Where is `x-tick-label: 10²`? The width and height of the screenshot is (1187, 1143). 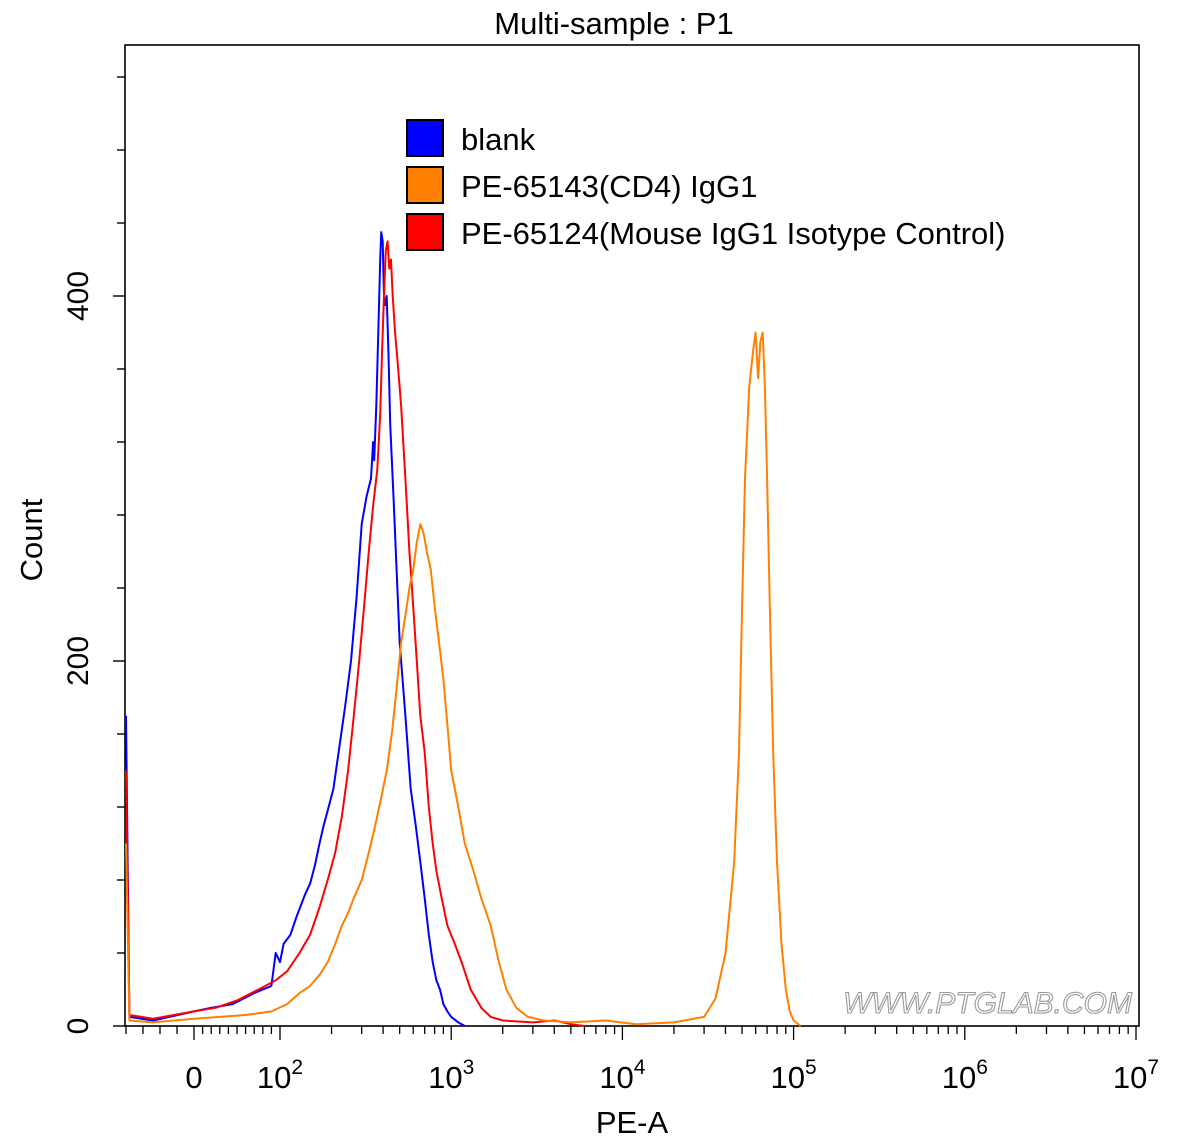 x-tick-label: 10² is located at coordinates (280, 1075).